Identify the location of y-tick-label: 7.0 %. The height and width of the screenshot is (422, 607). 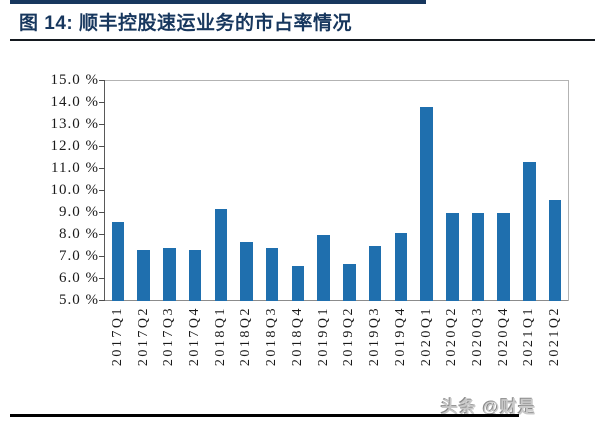
(79, 256).